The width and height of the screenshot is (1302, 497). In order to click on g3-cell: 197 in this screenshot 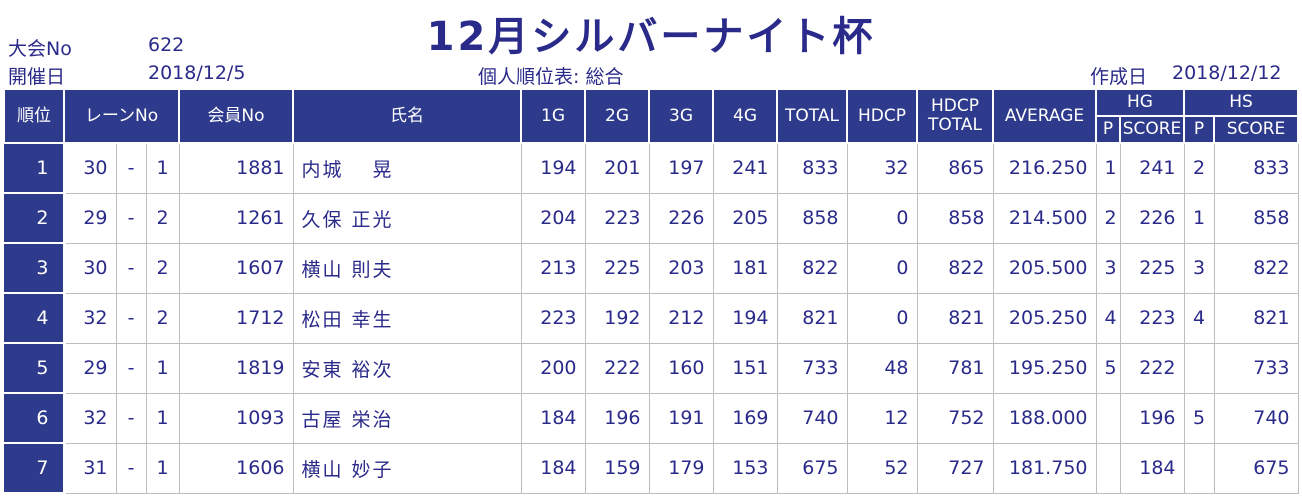, I will do `click(681, 168)`.